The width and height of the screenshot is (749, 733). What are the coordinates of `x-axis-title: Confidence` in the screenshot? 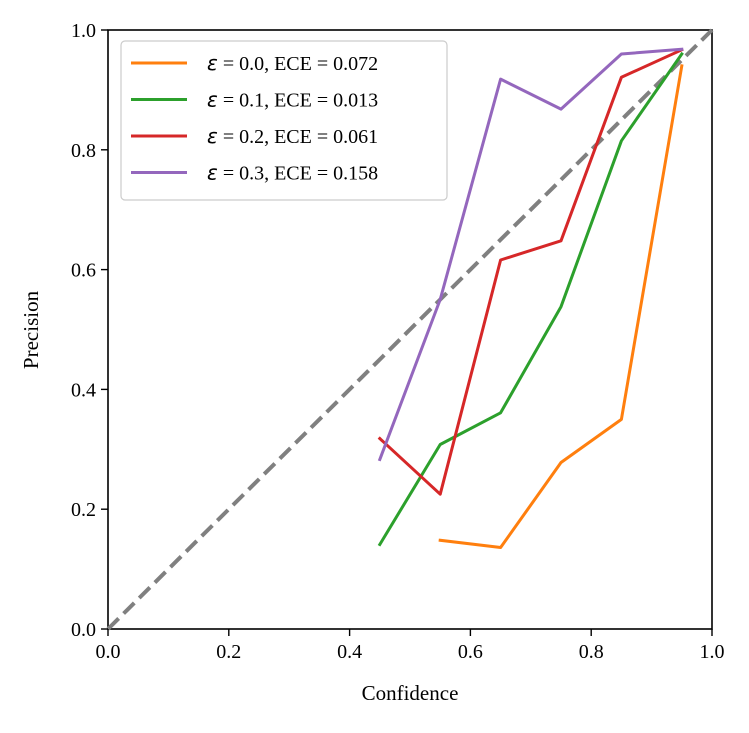 It's located at (410, 693).